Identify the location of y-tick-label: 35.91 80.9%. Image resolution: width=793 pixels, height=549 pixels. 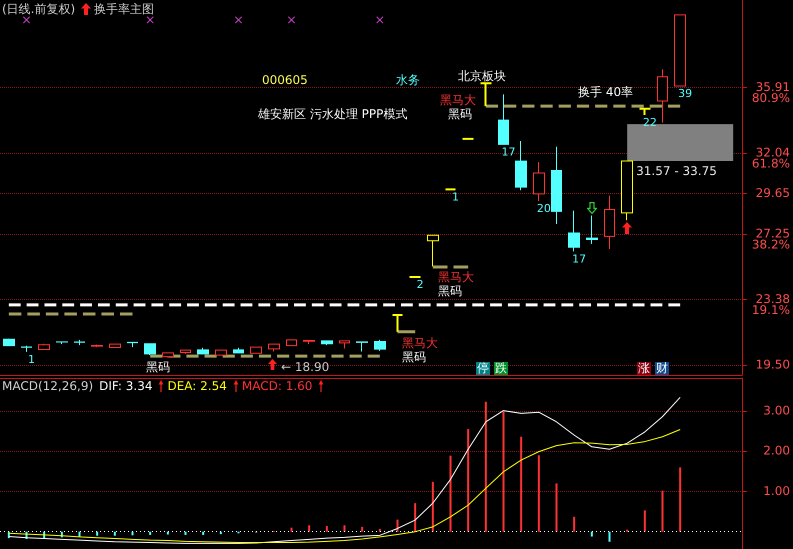
(771, 93).